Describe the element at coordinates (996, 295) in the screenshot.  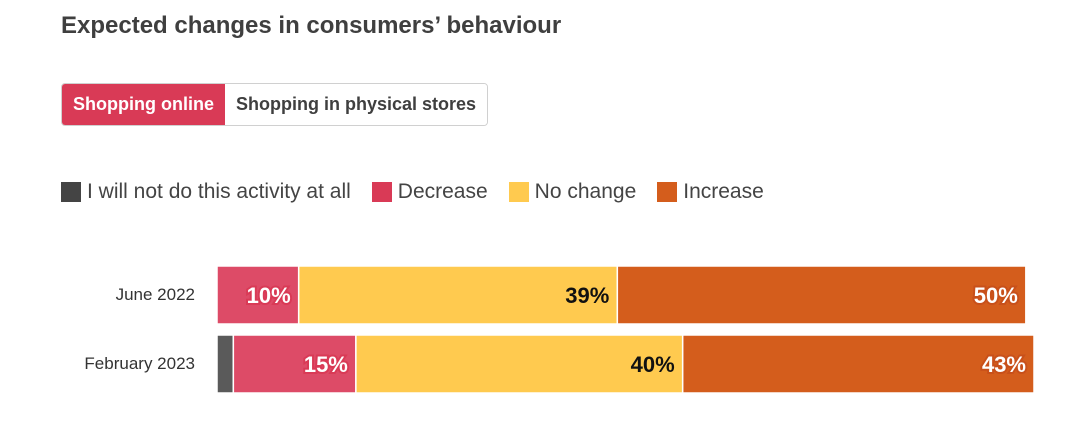
I see `data-label: 50%` at that location.